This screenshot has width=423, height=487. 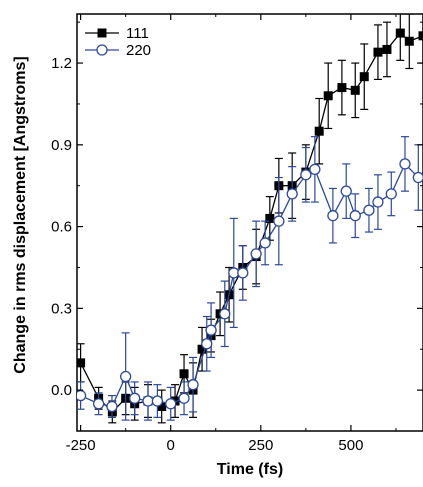 I want to click on legend-label-220: 220, so click(x=138, y=50).